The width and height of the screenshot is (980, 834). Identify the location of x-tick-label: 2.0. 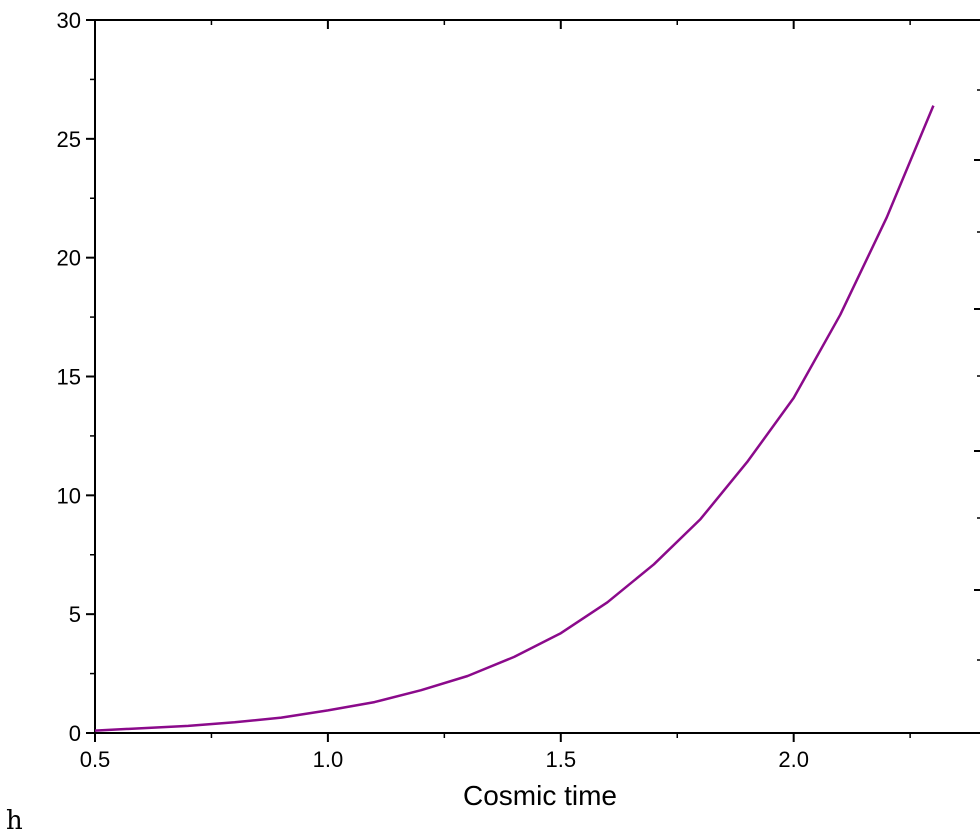
(793, 759).